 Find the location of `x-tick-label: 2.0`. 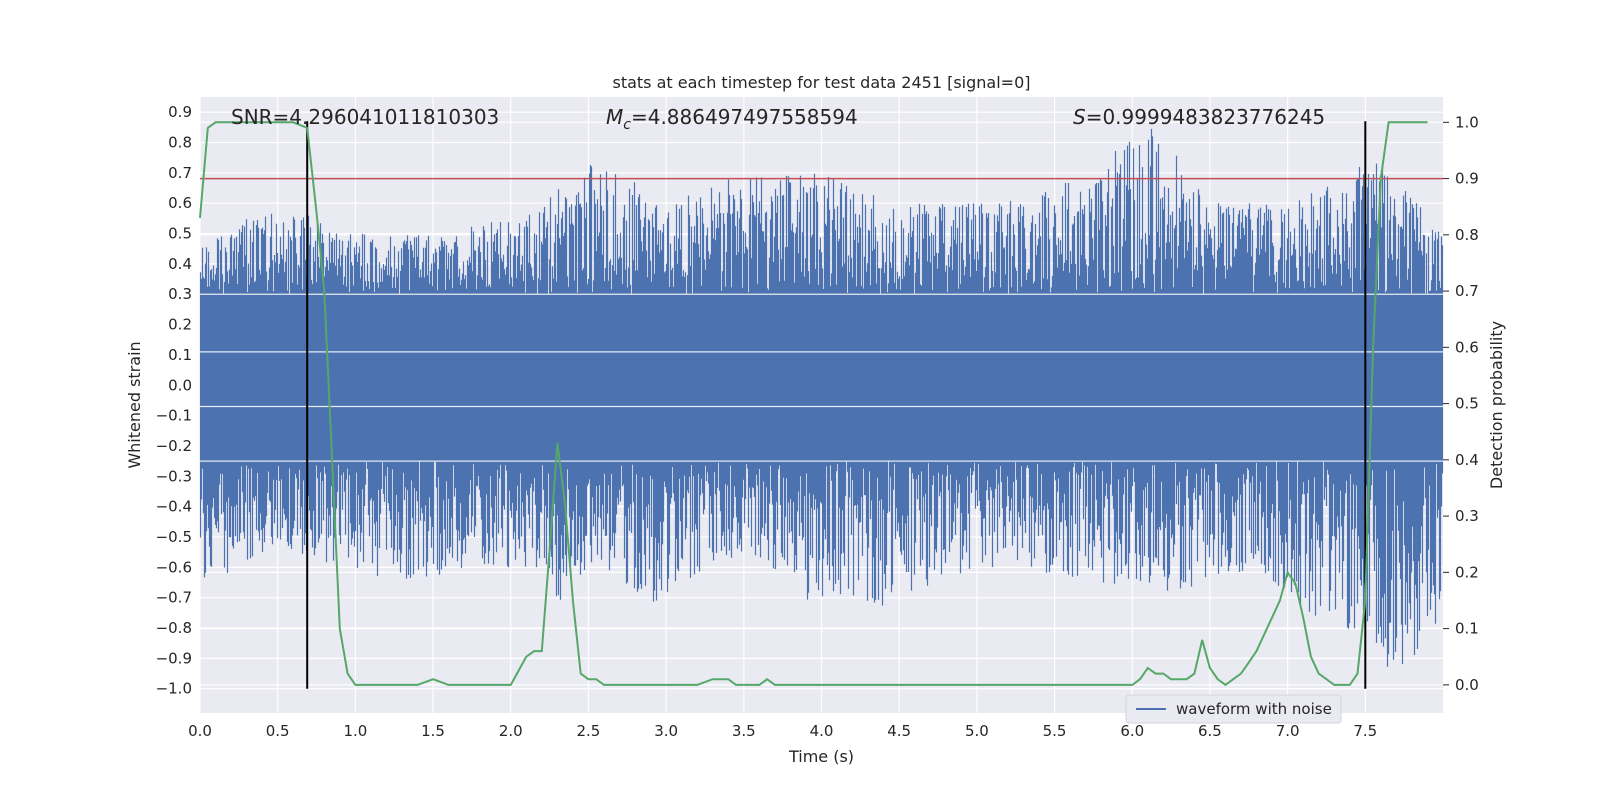

x-tick-label: 2.0 is located at coordinates (511, 731).